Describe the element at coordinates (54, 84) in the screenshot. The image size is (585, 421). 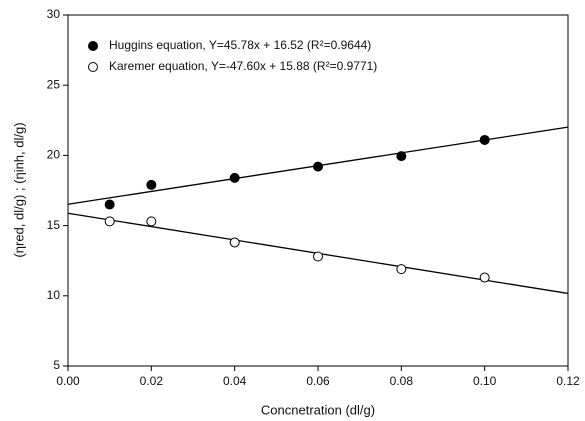
I see `y-tick-label: 25` at that location.